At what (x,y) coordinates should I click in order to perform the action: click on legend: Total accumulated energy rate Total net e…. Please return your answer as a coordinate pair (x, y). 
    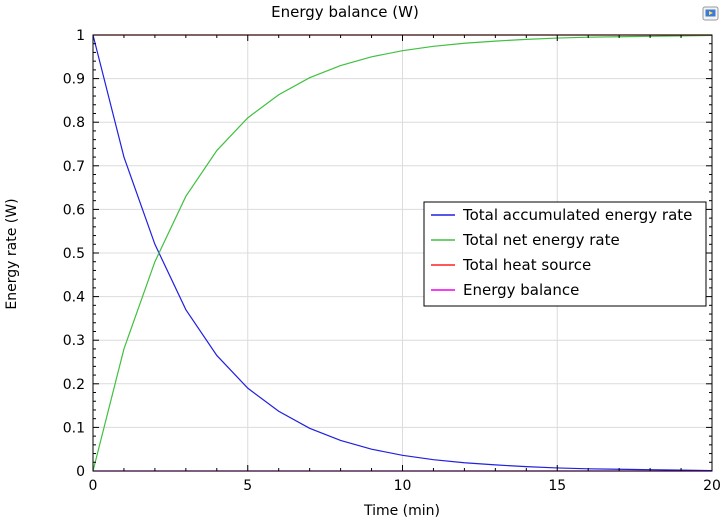
    Looking at the image, I should click on (565, 254).